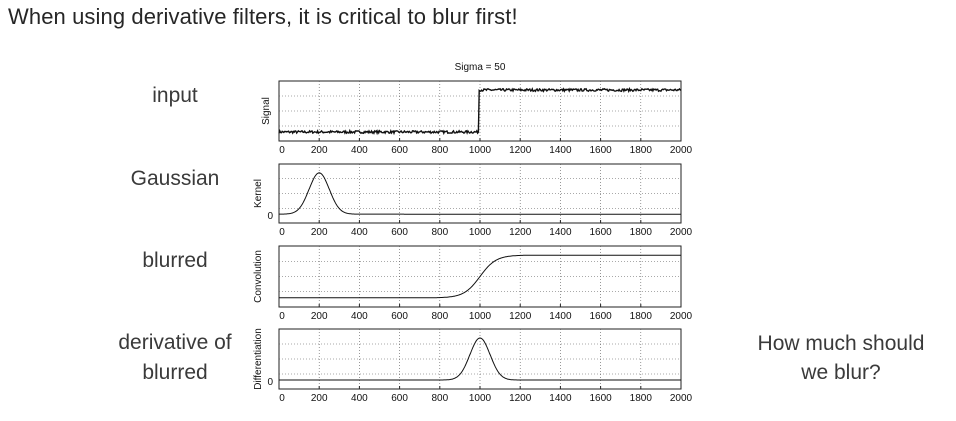 This screenshot has width=956, height=421. Describe the element at coordinates (681, 316) in the screenshot. I see `x-tick-label-2-10: 2000` at that location.